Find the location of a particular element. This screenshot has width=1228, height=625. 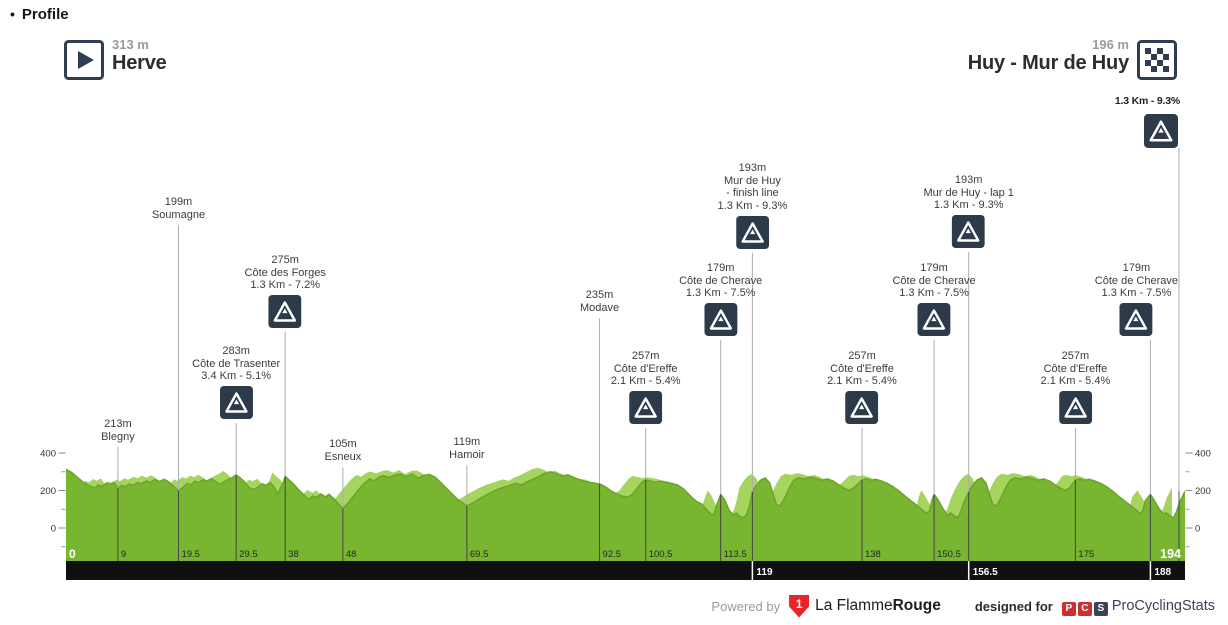

x-tick-label: 69.5 is located at coordinates (479, 554).